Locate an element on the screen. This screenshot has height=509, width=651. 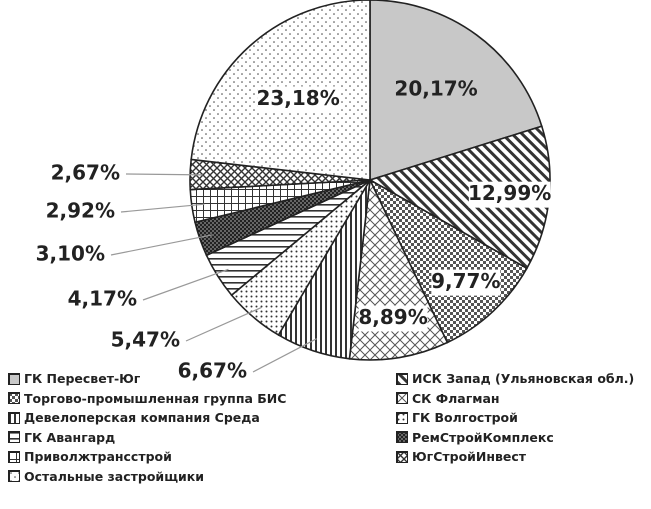
legend-label: Девелоперская компания Среда is located at coordinates (142, 417).